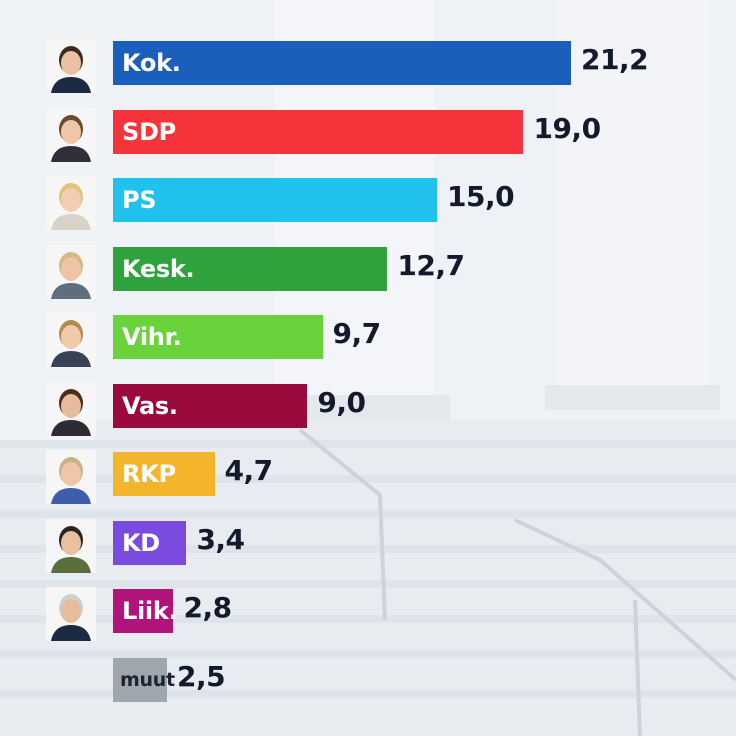 The width and height of the screenshot is (736, 736). I want to click on bar-row: KD 3,4, so click(368, 545).